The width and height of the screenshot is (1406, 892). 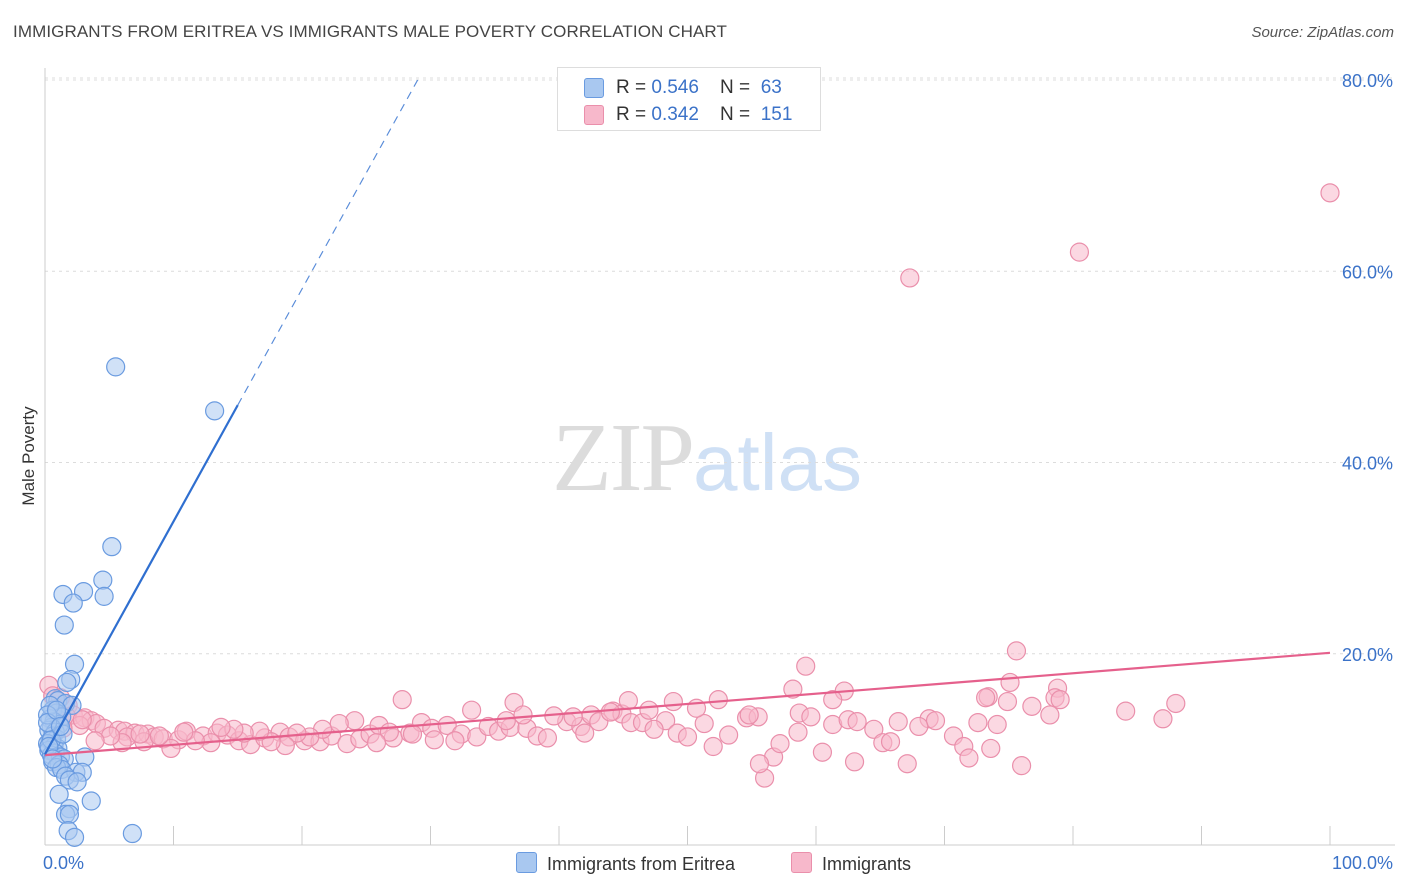 I want to click on y-tick-label: 40.0%, so click(x=1367, y=464).